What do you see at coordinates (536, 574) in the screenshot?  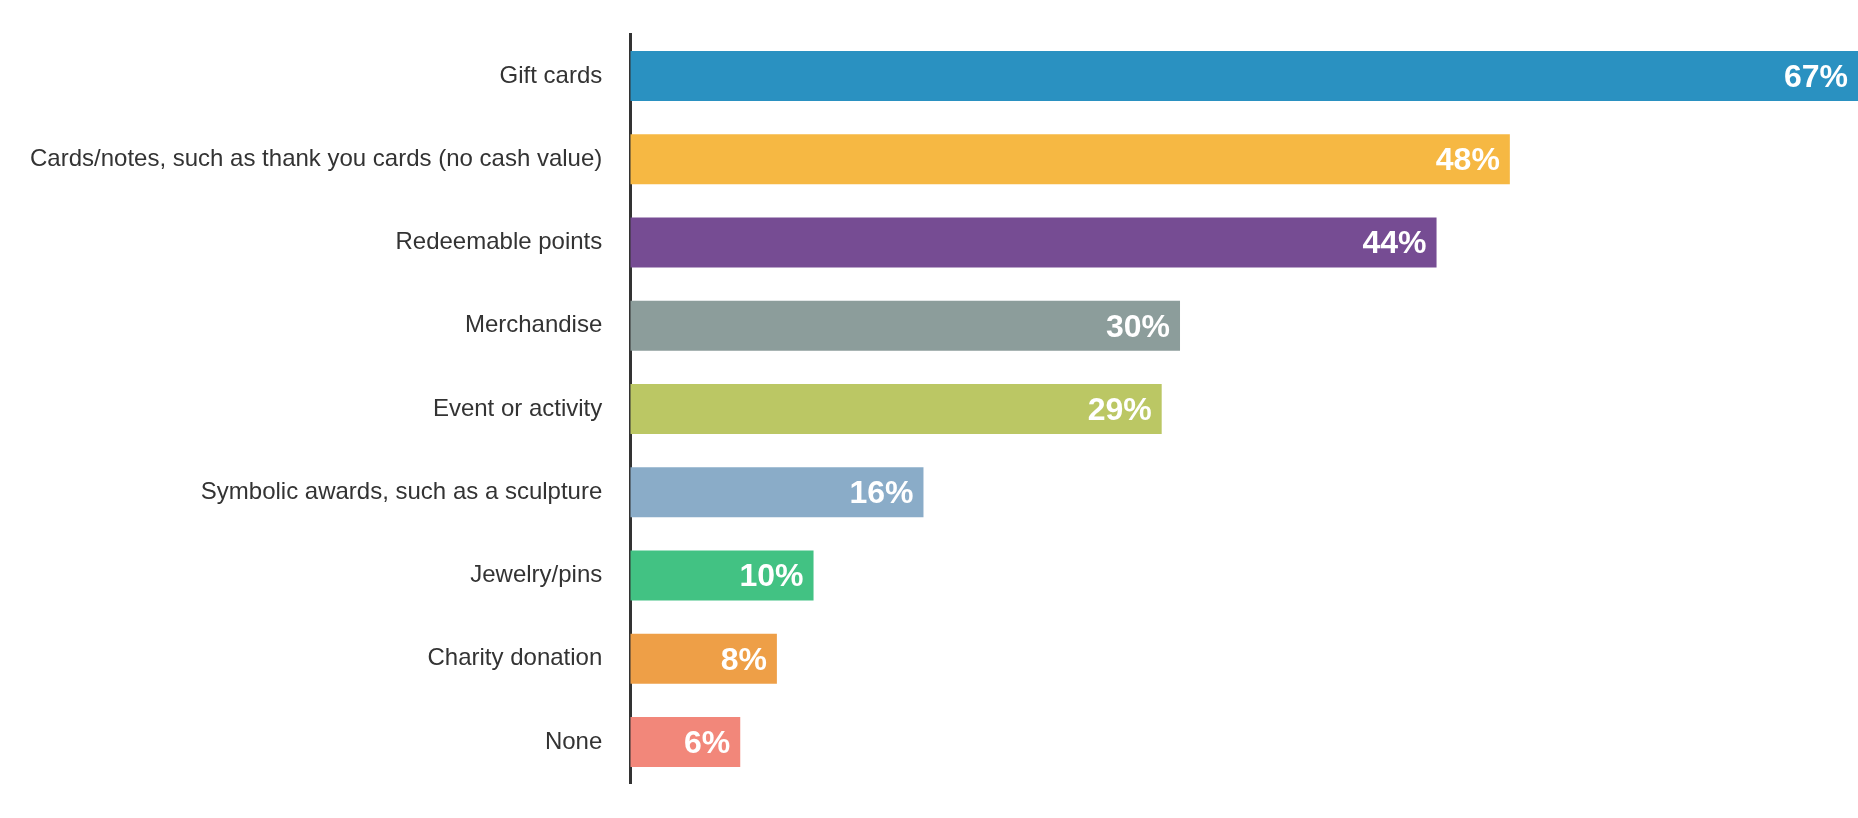 I see `y-tick-label: Jewelry/pins` at bounding box center [536, 574].